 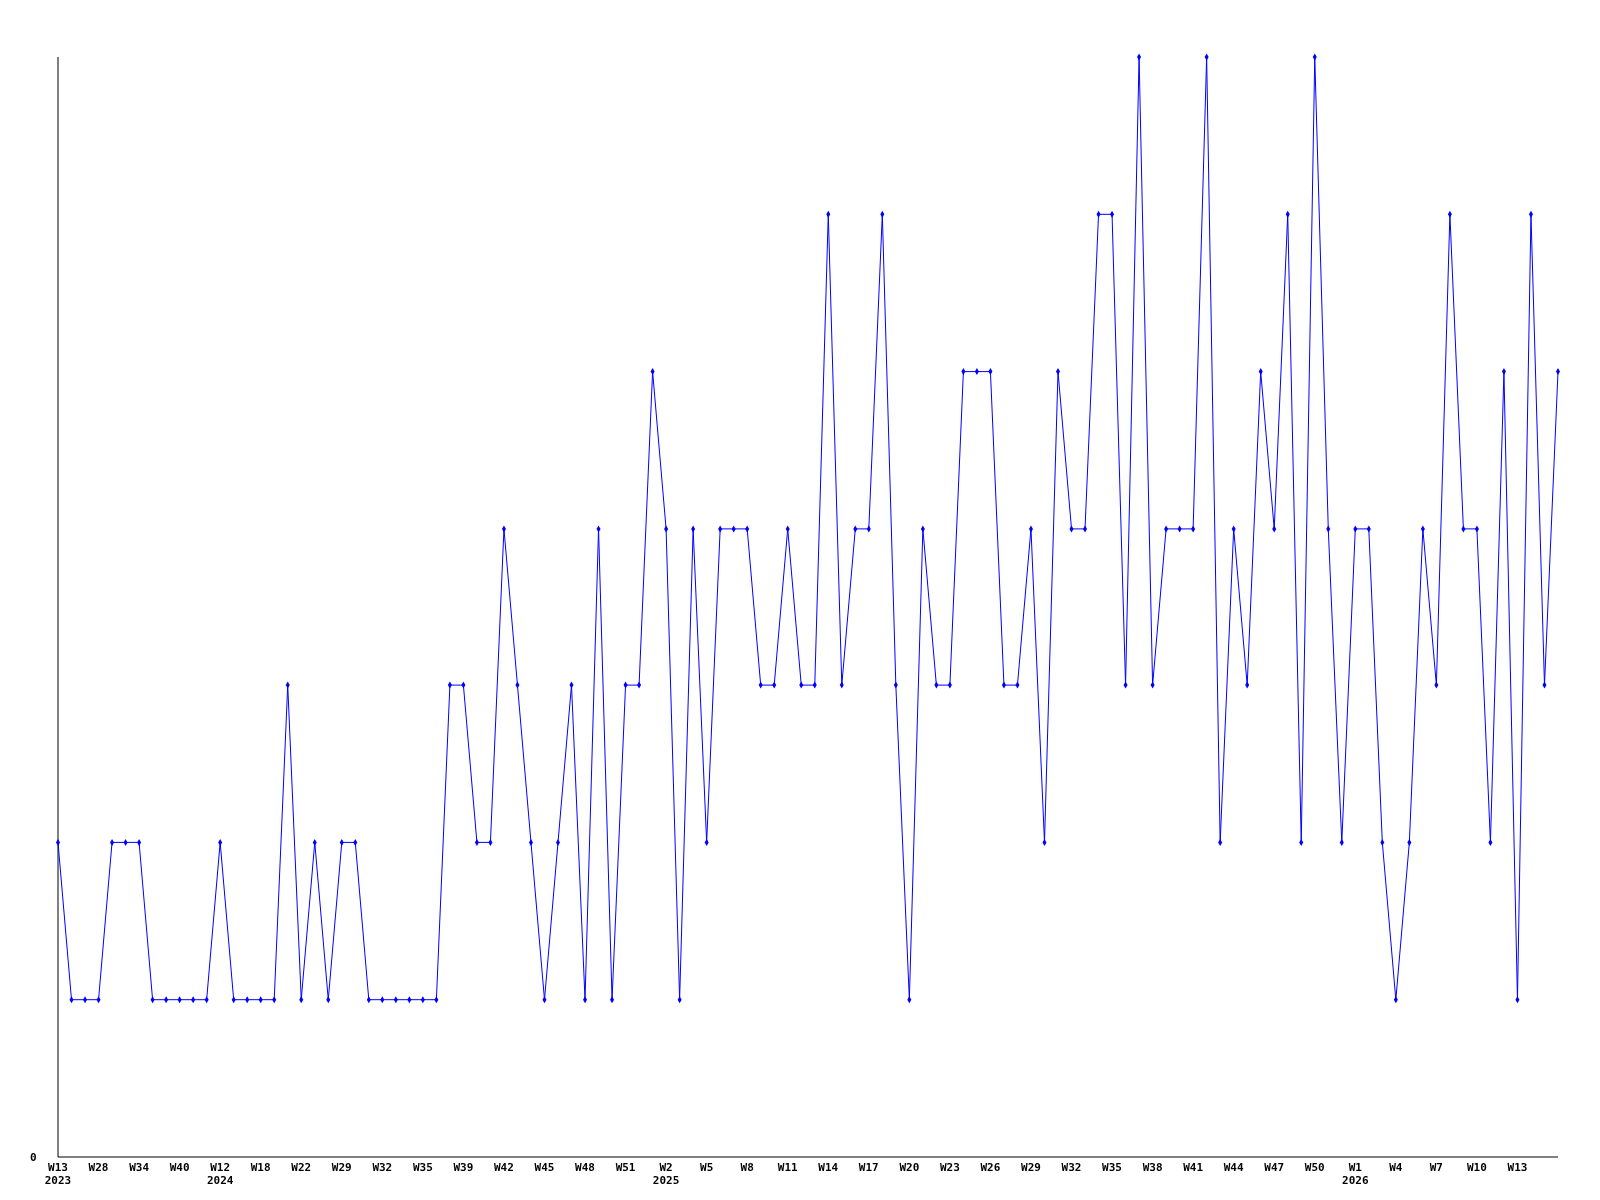 What do you see at coordinates (260, 1167) in the screenshot?
I see `x-tick-label: W18` at bounding box center [260, 1167].